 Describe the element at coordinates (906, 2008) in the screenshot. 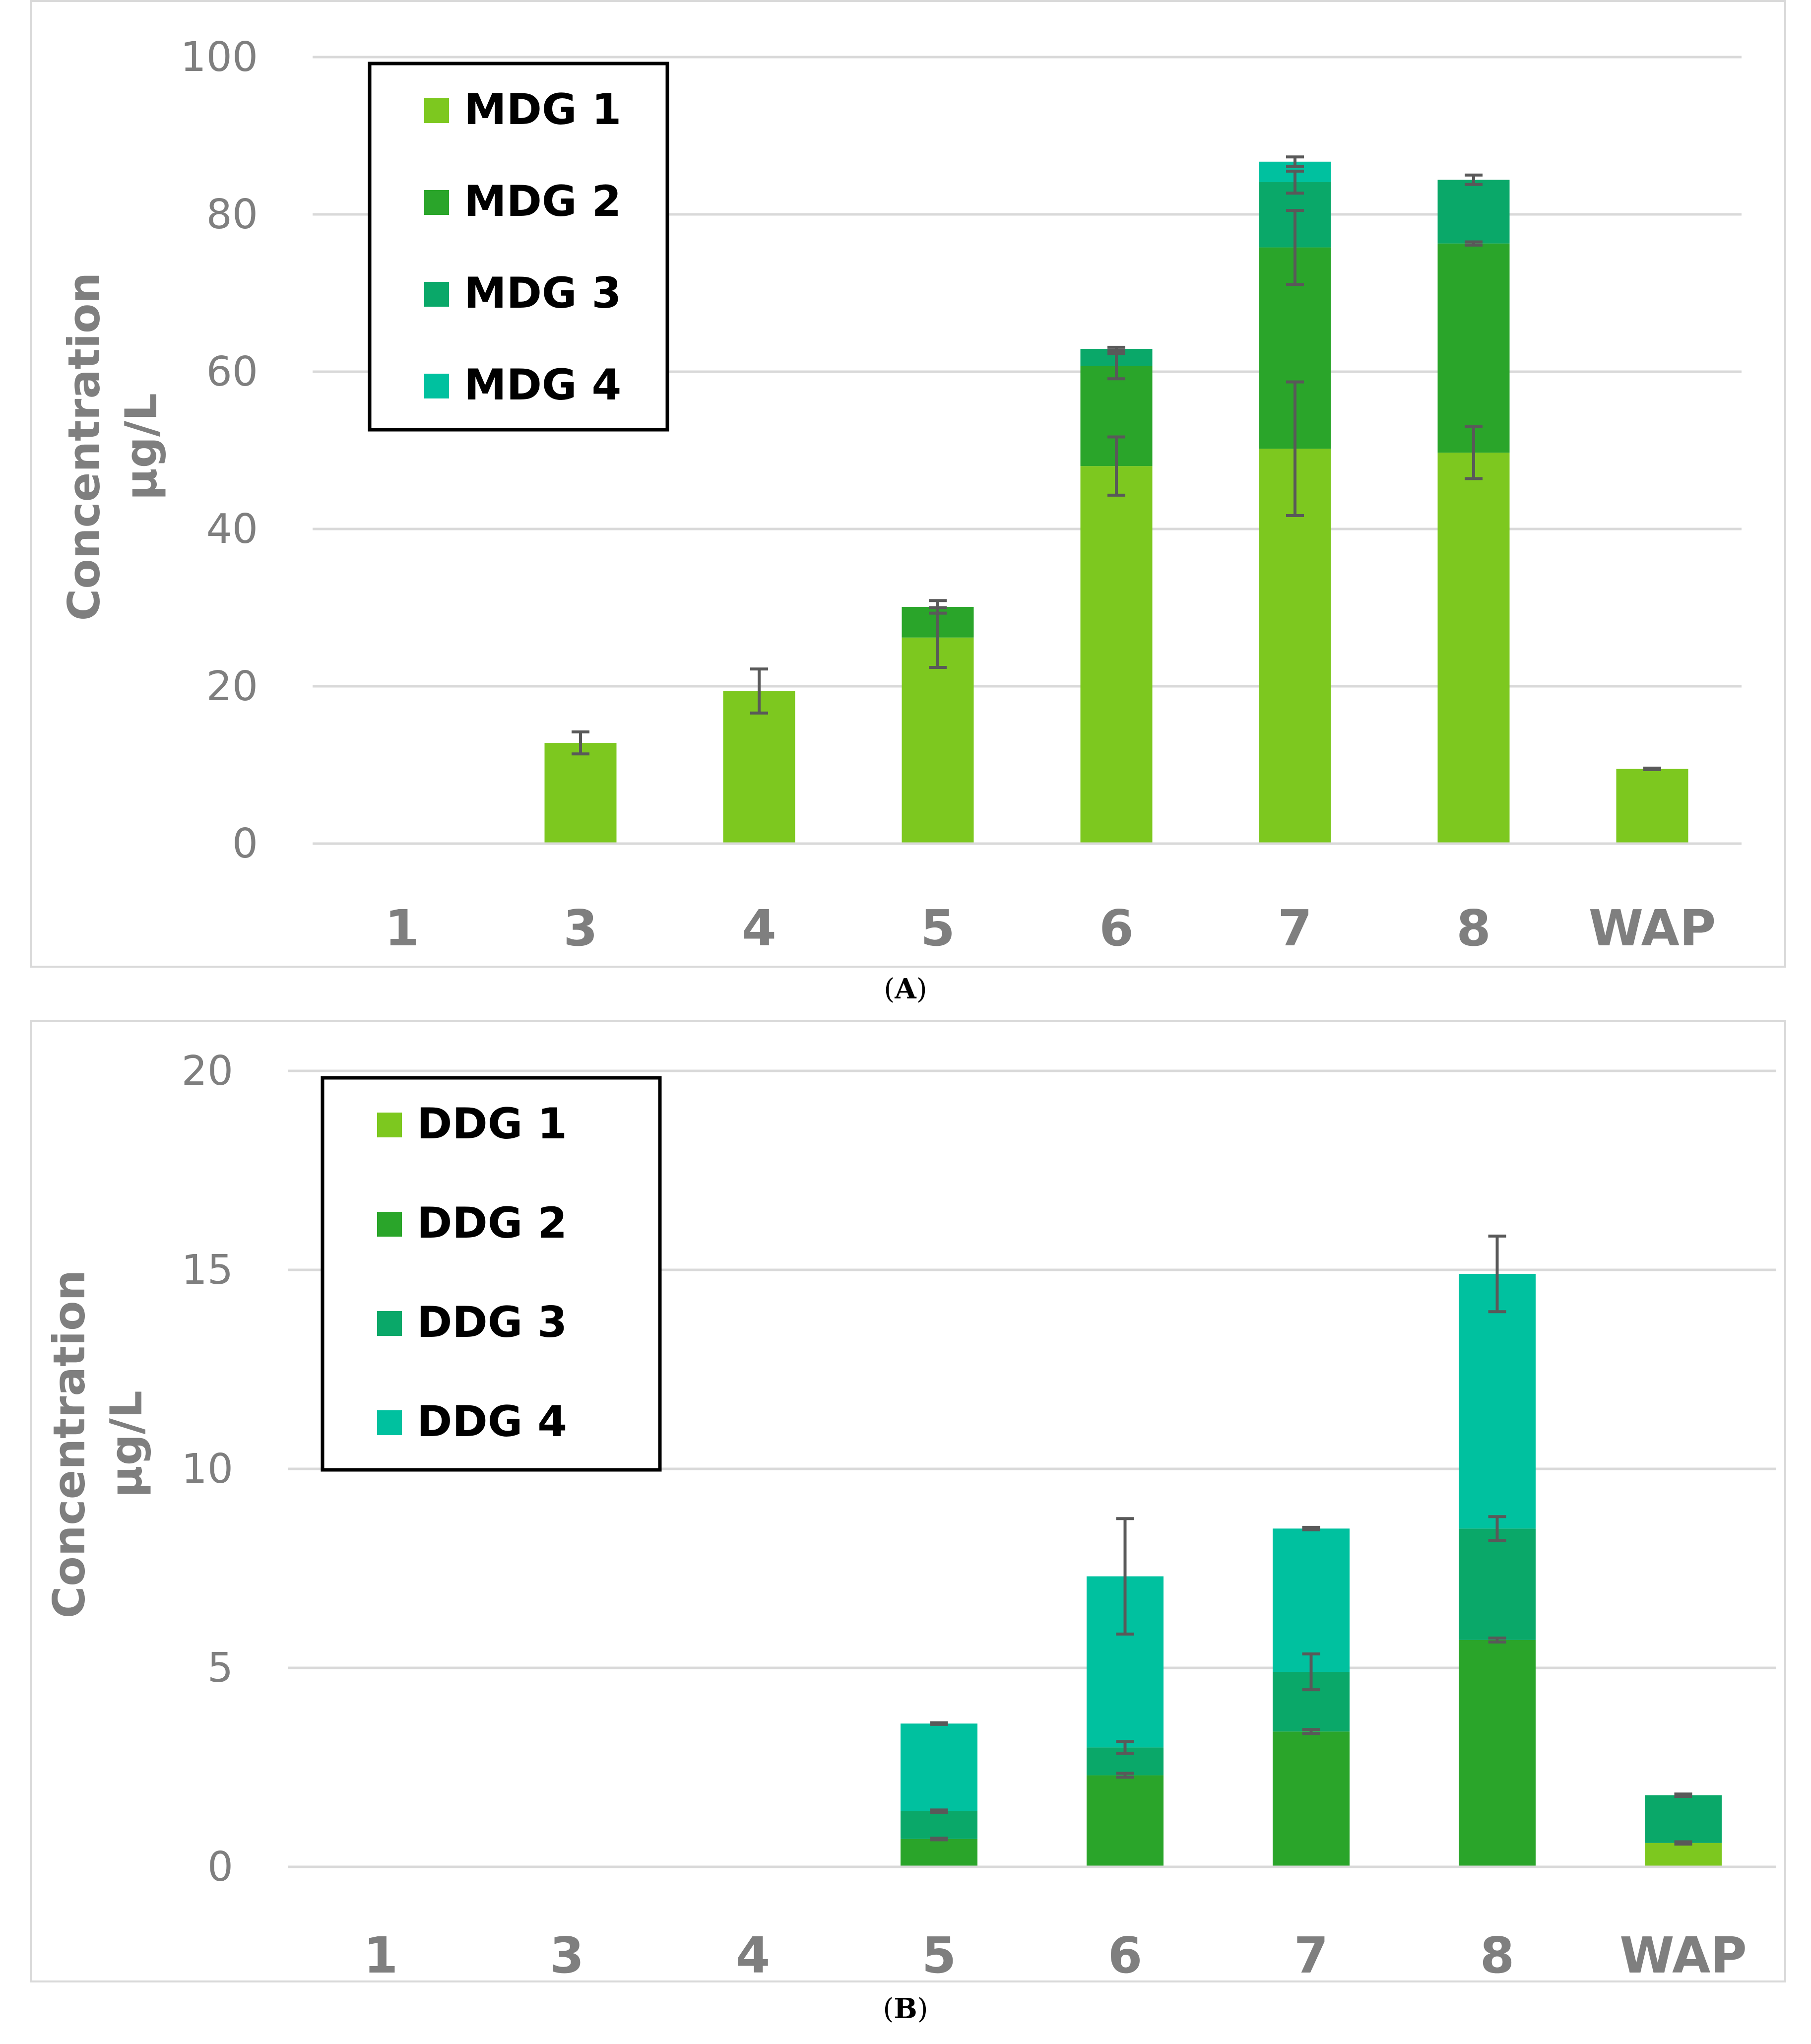

I see `caption-b: (B)` at that location.